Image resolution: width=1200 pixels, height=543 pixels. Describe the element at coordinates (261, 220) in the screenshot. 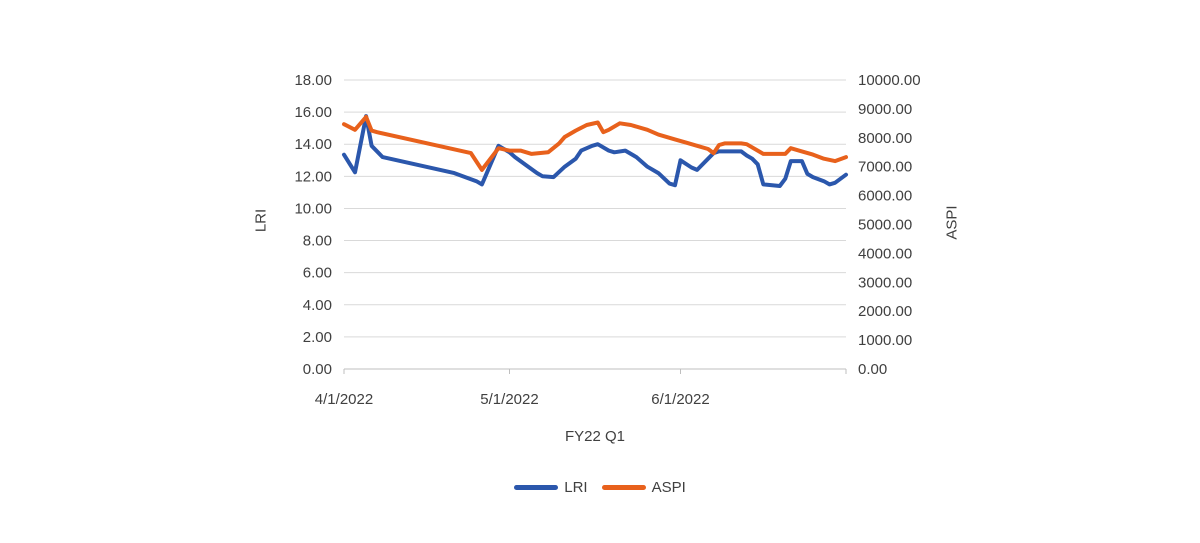

I see `left-axis-title: LRI` at that location.